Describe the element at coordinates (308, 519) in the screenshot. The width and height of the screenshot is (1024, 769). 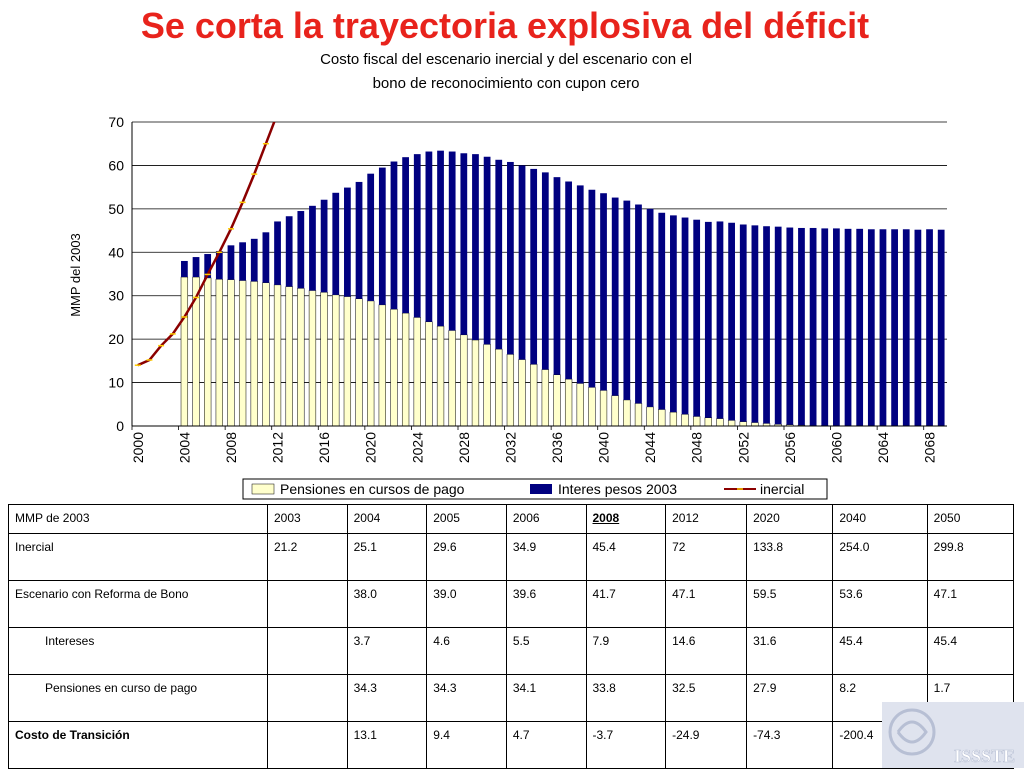
I see `table-header-year: 2003` at that location.